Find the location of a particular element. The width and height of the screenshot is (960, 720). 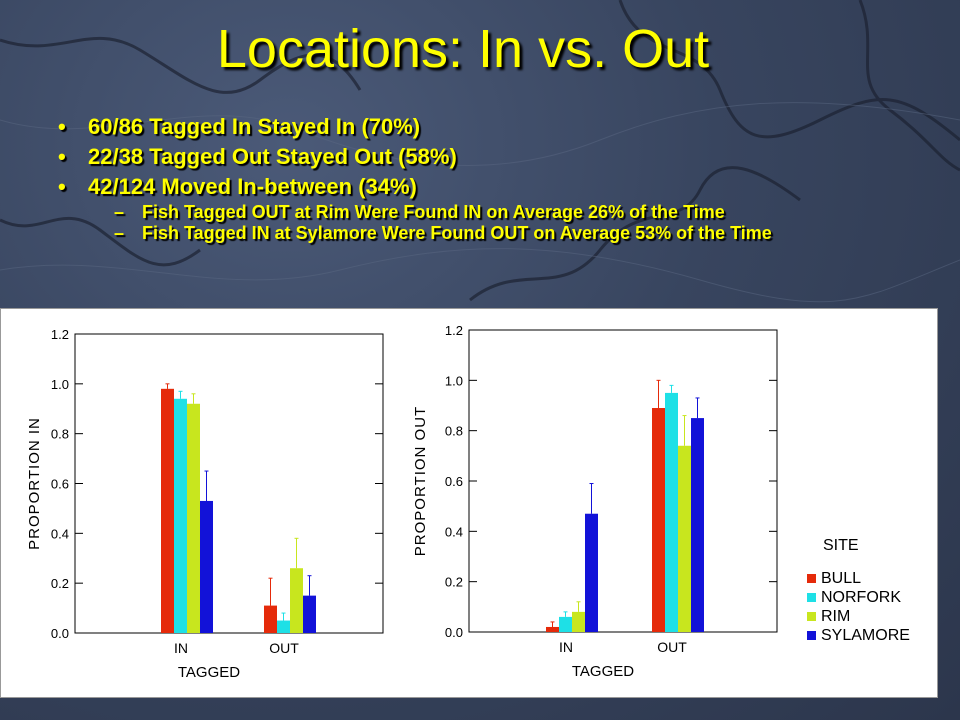

bullet-text: 60/86 Tagged In Stayed In (70%) is located at coordinates (254, 126).